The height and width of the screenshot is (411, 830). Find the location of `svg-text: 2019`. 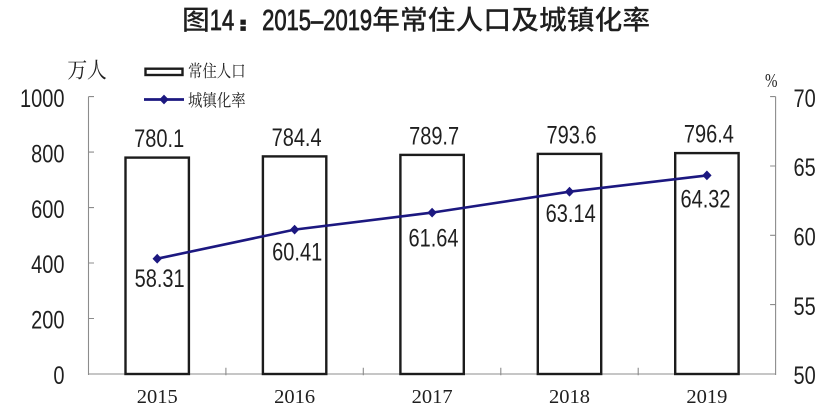

svg-text: 2019 is located at coordinates (706, 396).